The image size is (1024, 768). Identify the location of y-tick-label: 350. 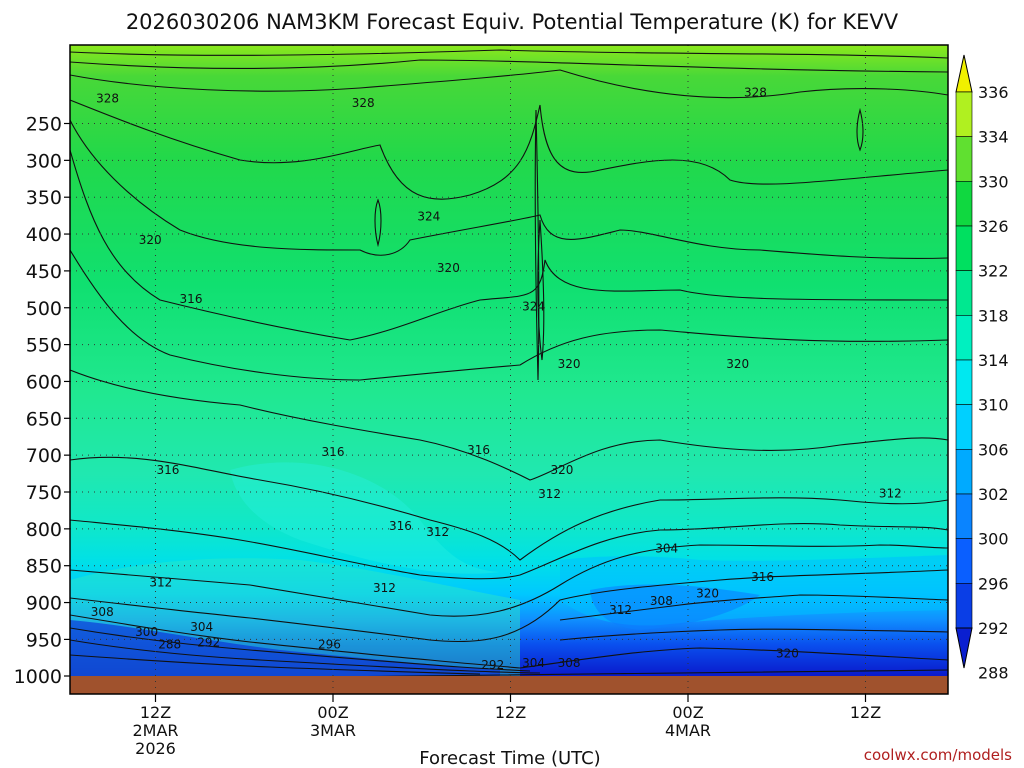
(44, 198).